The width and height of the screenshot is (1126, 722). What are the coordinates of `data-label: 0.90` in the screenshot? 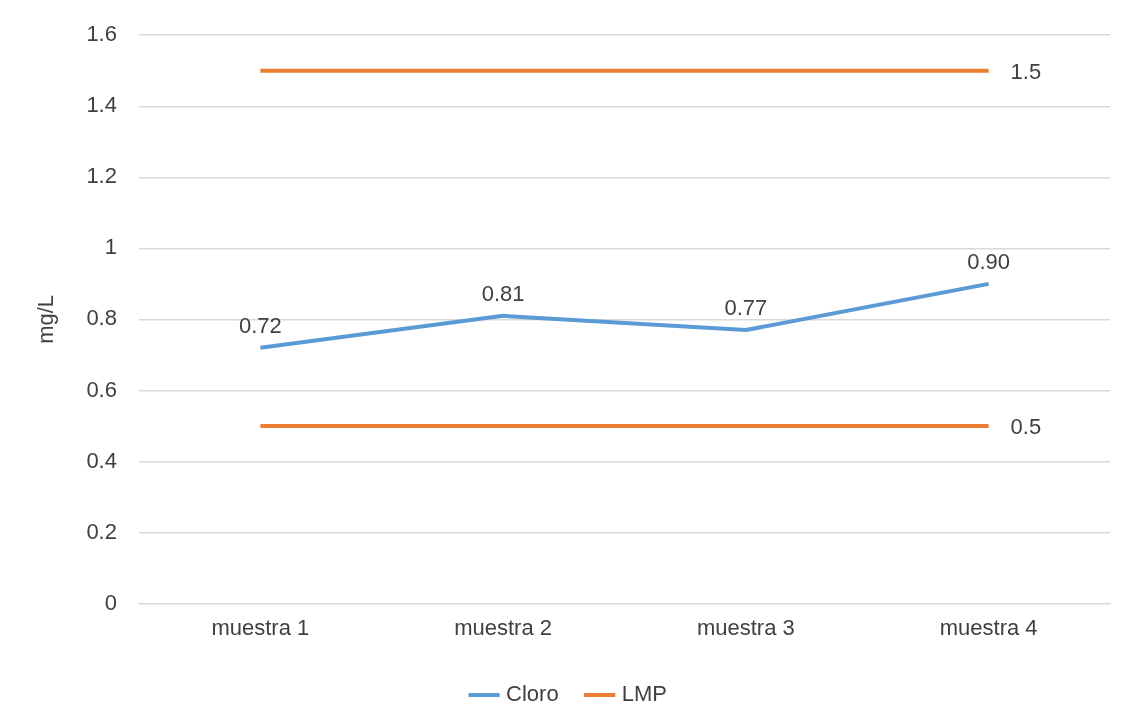 It's located at (989, 261).